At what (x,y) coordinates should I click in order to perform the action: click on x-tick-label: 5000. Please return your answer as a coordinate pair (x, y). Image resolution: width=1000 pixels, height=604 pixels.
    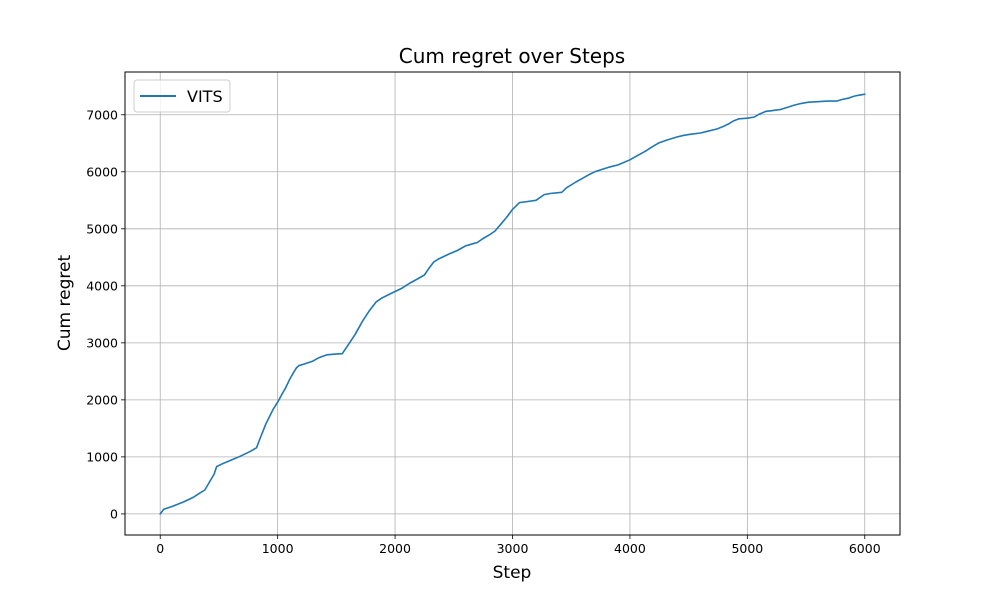
    Looking at the image, I should click on (747, 548).